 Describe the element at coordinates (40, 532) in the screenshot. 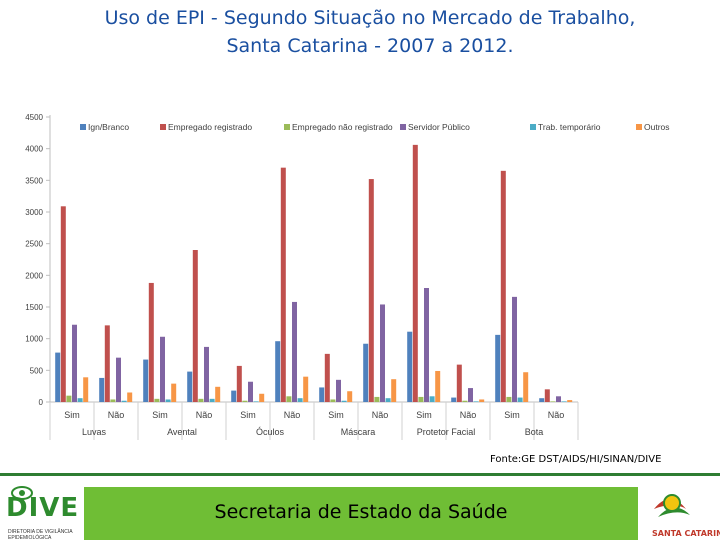

I see `dive-logo-subtitle-1: DIRETORIA DE VIGILÂNCIA` at that location.